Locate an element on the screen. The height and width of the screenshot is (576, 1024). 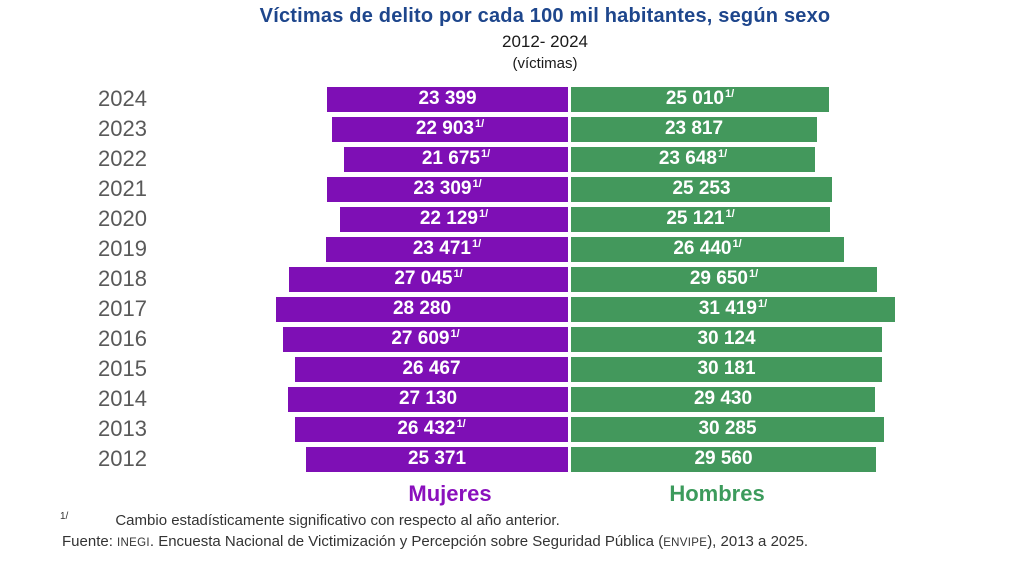
bar-value: 26 467 is located at coordinates (431, 368).